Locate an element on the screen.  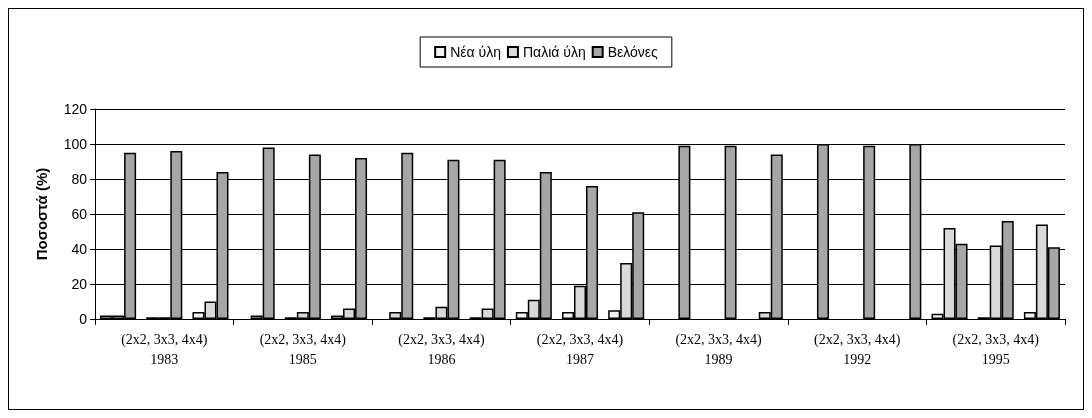
y-tick-label: 0 is located at coordinates (83, 319).